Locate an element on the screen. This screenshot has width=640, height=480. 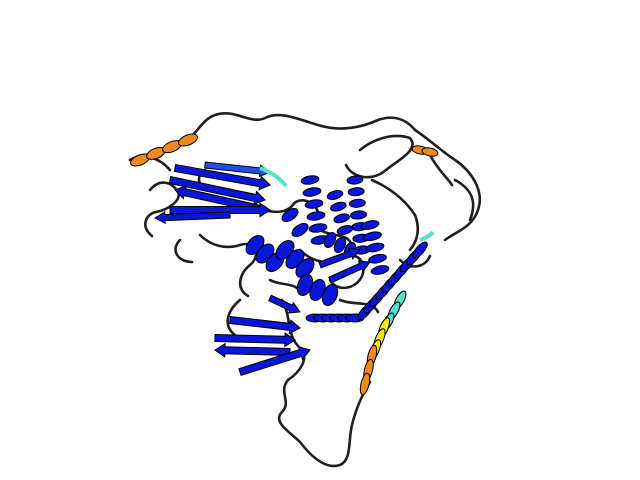
helix-right-very-low is located at coordinates (425, 151).